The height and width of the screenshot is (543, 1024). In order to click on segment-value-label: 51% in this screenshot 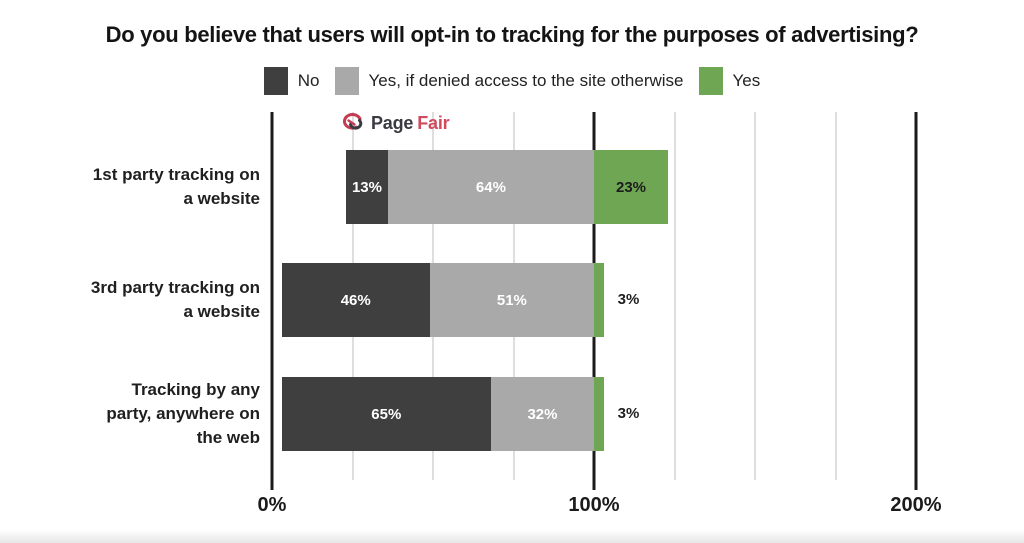, I will do `click(511, 300)`.